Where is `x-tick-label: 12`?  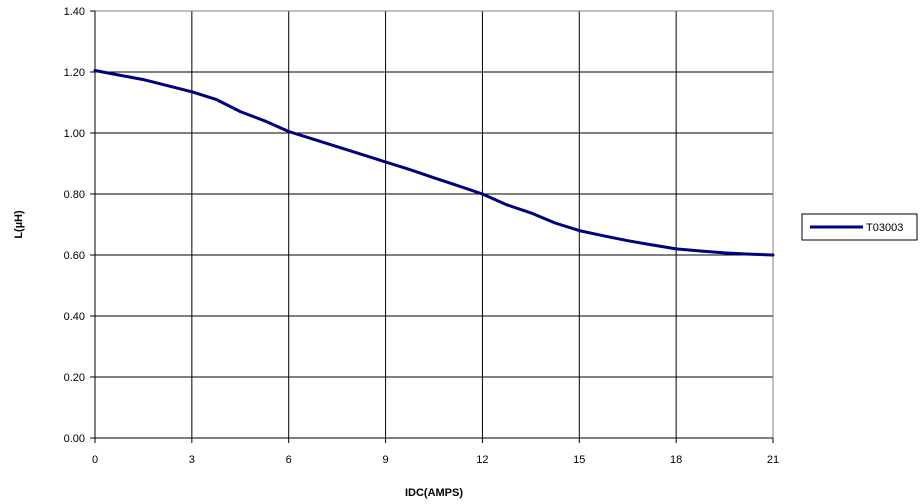
x-tick-label: 12 is located at coordinates (482, 460).